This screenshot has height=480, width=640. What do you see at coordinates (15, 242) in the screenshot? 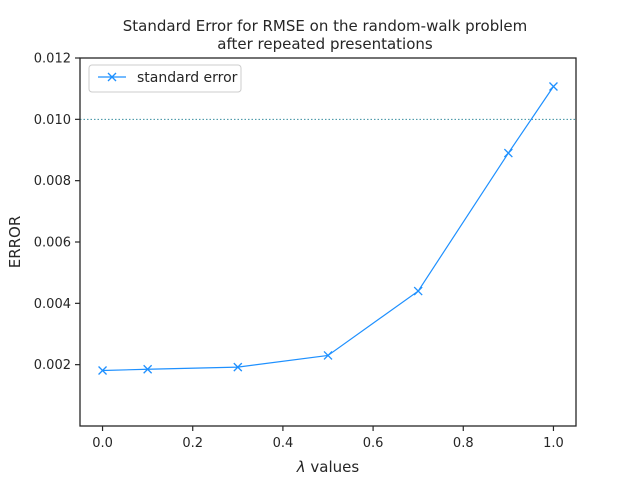
I see `y-axis-label: ERROR` at bounding box center [15, 242].